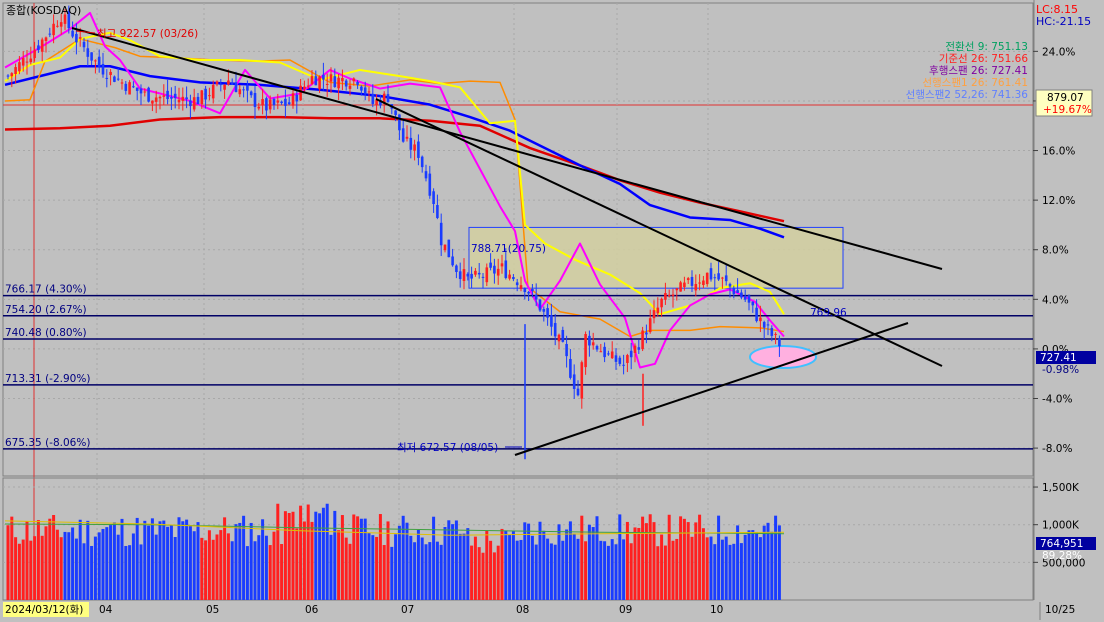  Describe the element at coordinates (711, 389) in the screenshot. I see `trend-line` at that location.